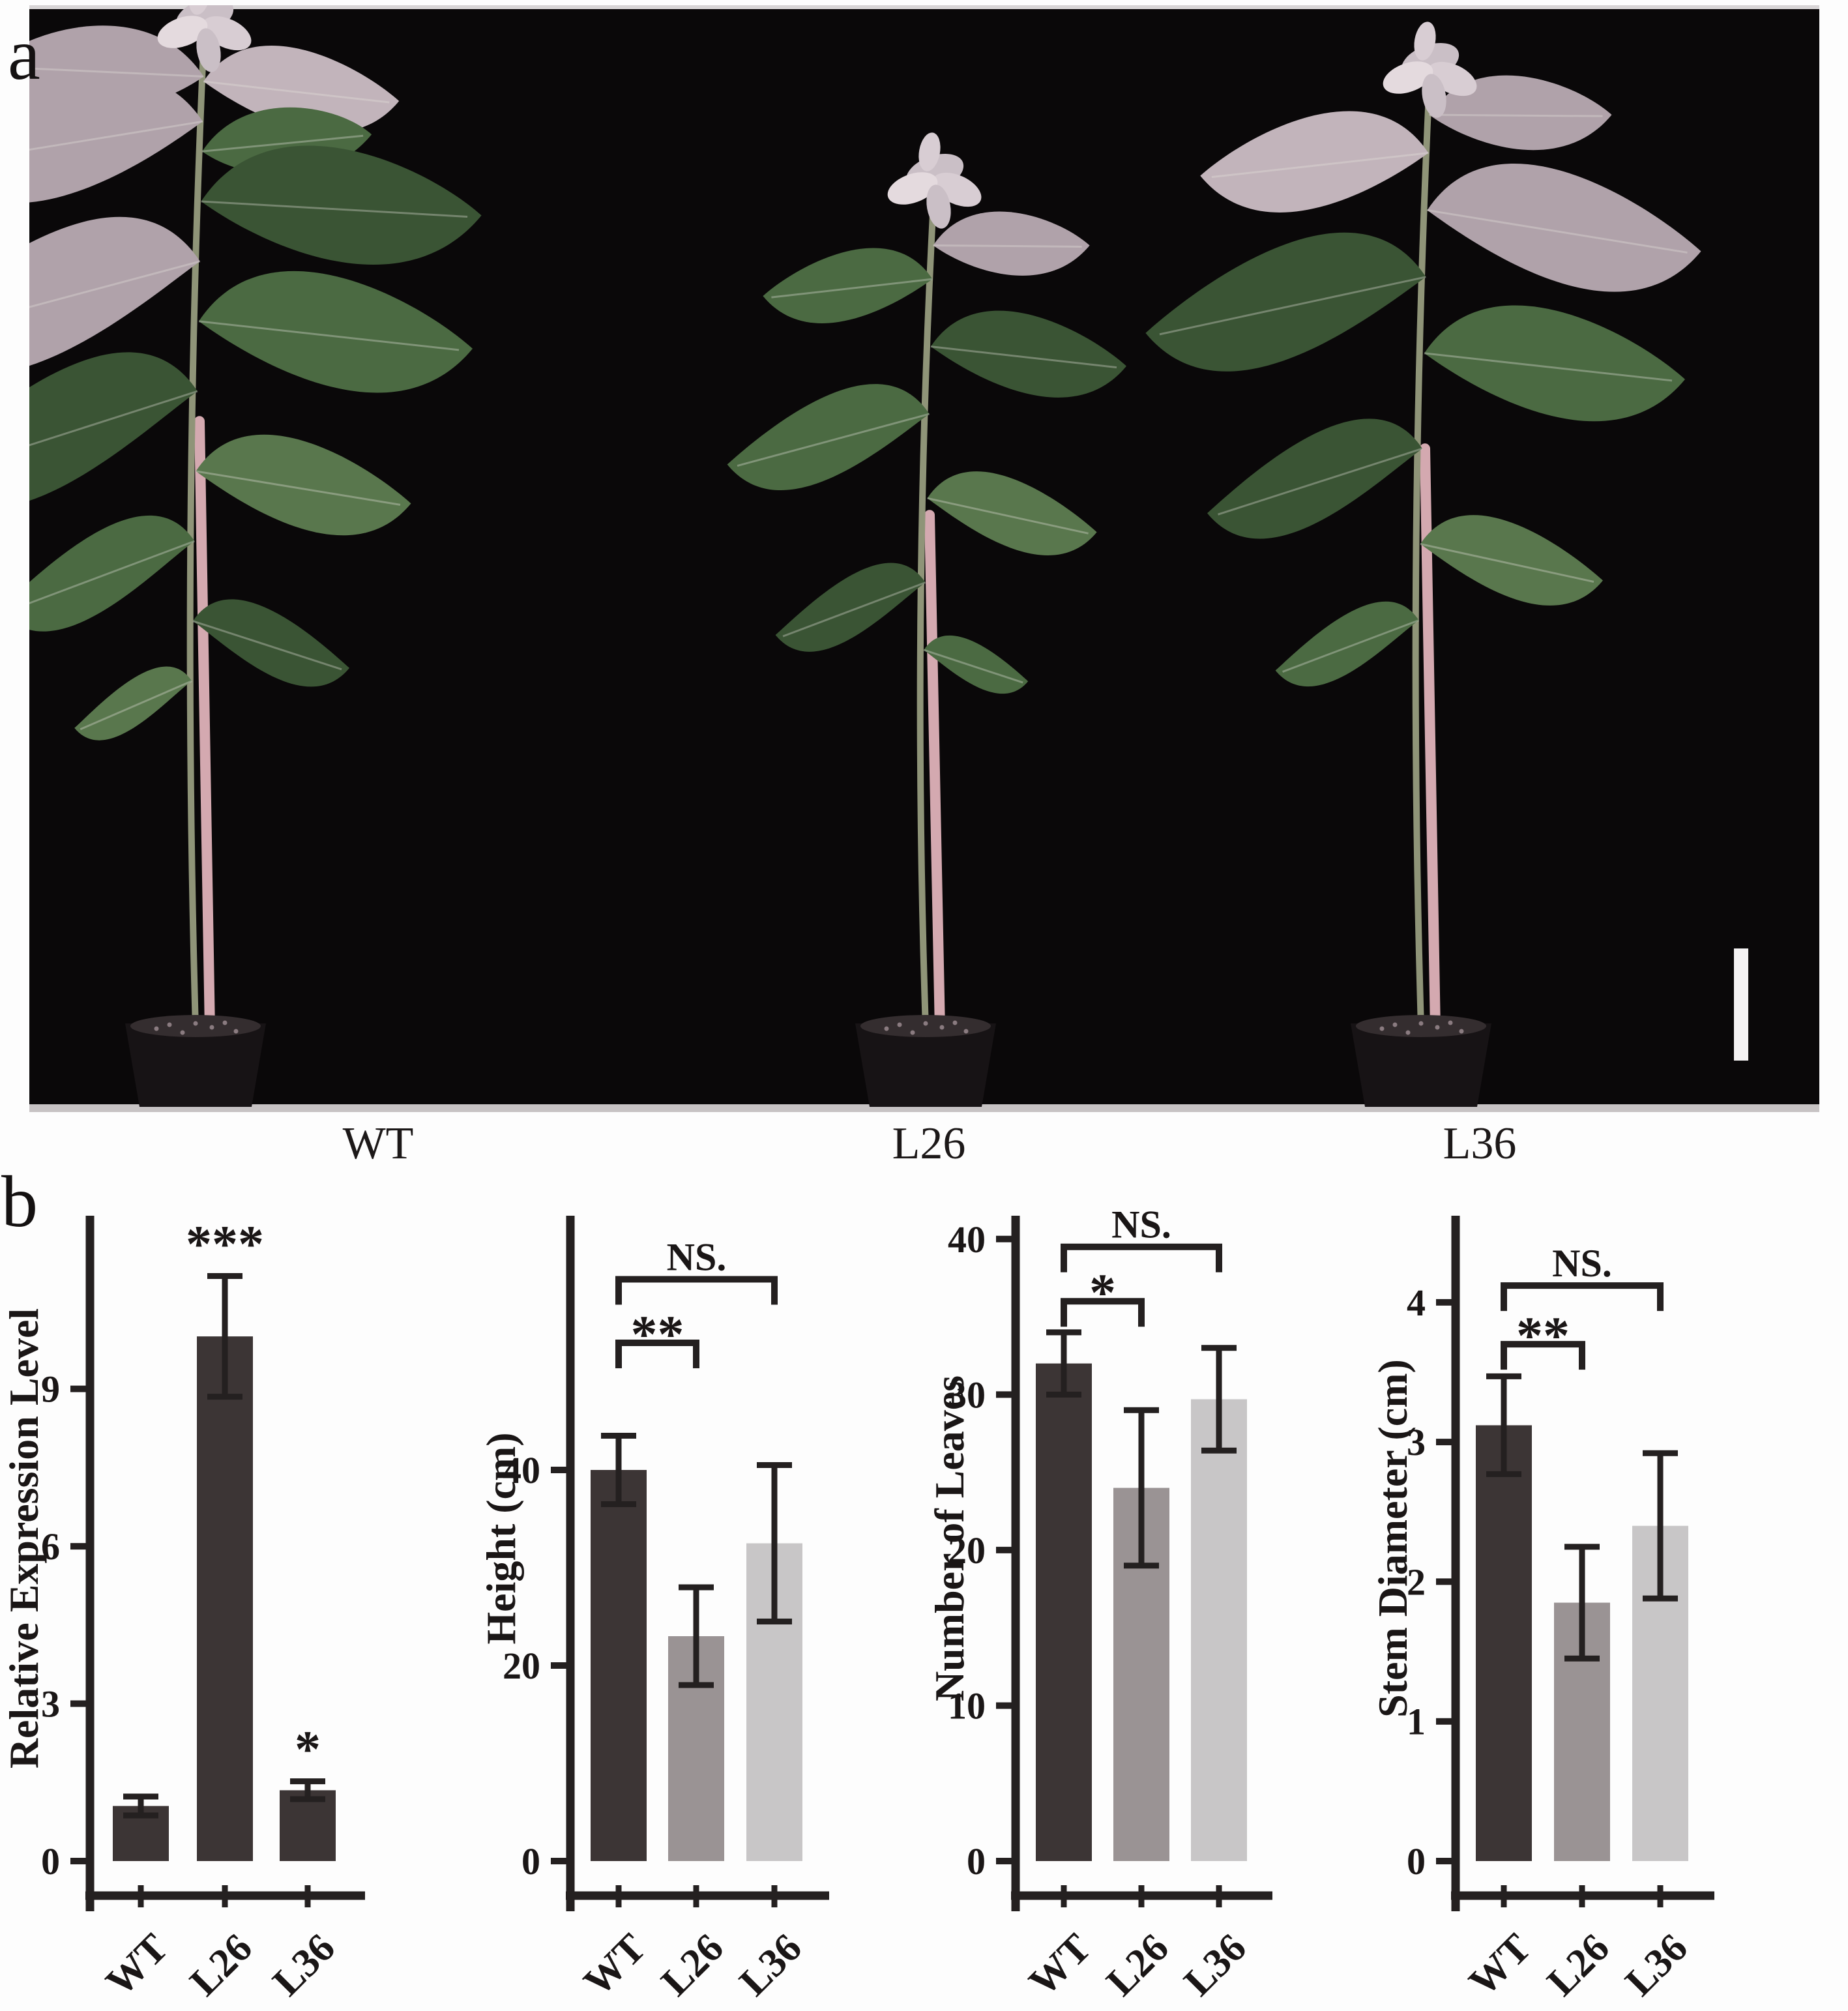  Describe the element at coordinates (967, 1394) in the screenshot. I see `y-tick-label: 30` at that location.